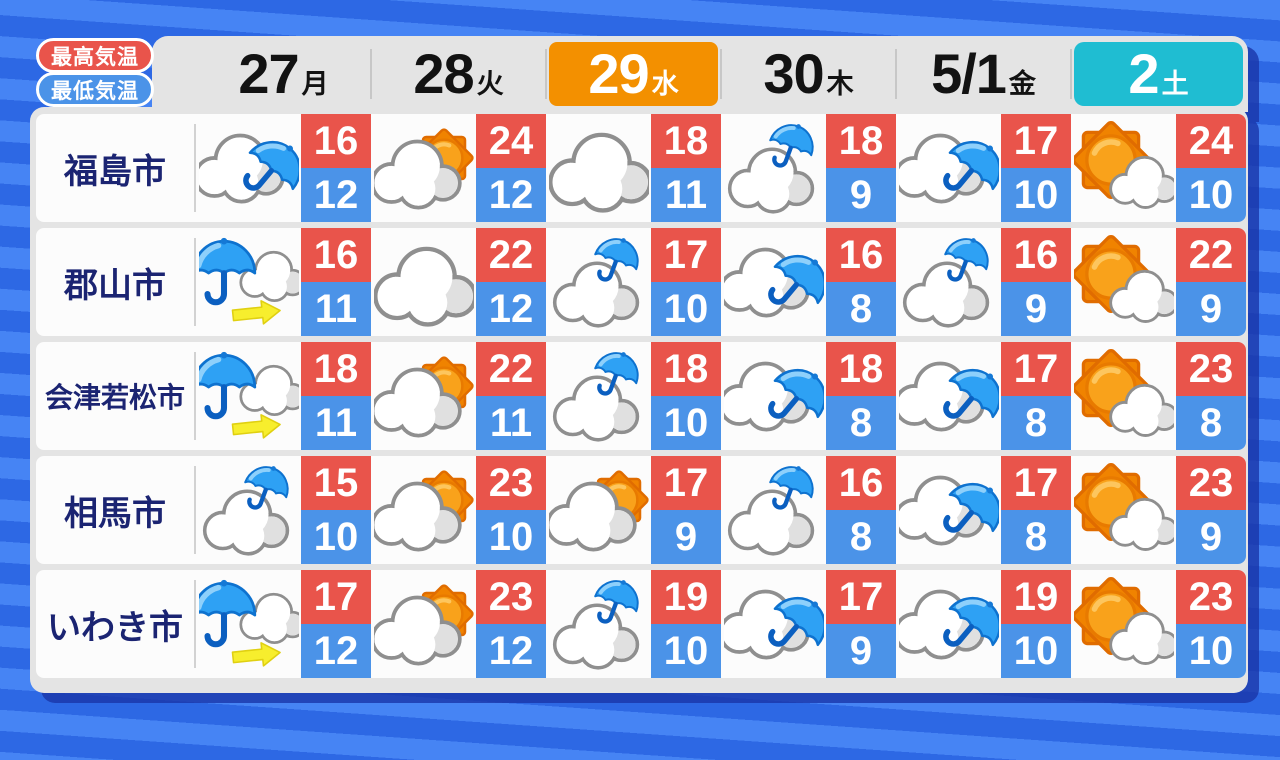 Image resolution: width=1280 pixels, height=760 pixels. I want to click on forecast-cell: 18 10, so click(633, 396).